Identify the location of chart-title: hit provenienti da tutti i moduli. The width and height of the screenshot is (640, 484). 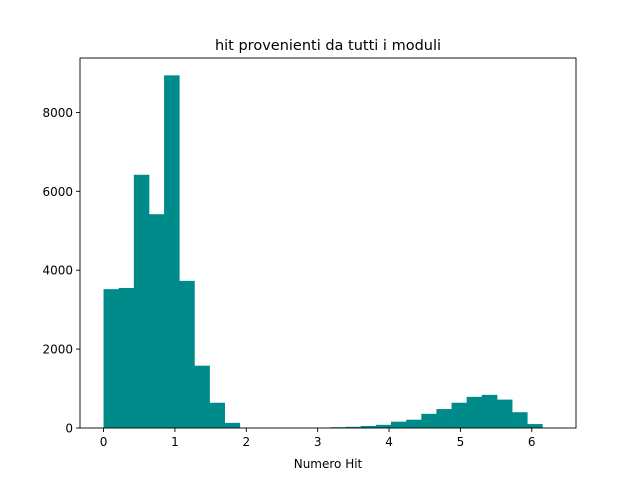
(328, 46).